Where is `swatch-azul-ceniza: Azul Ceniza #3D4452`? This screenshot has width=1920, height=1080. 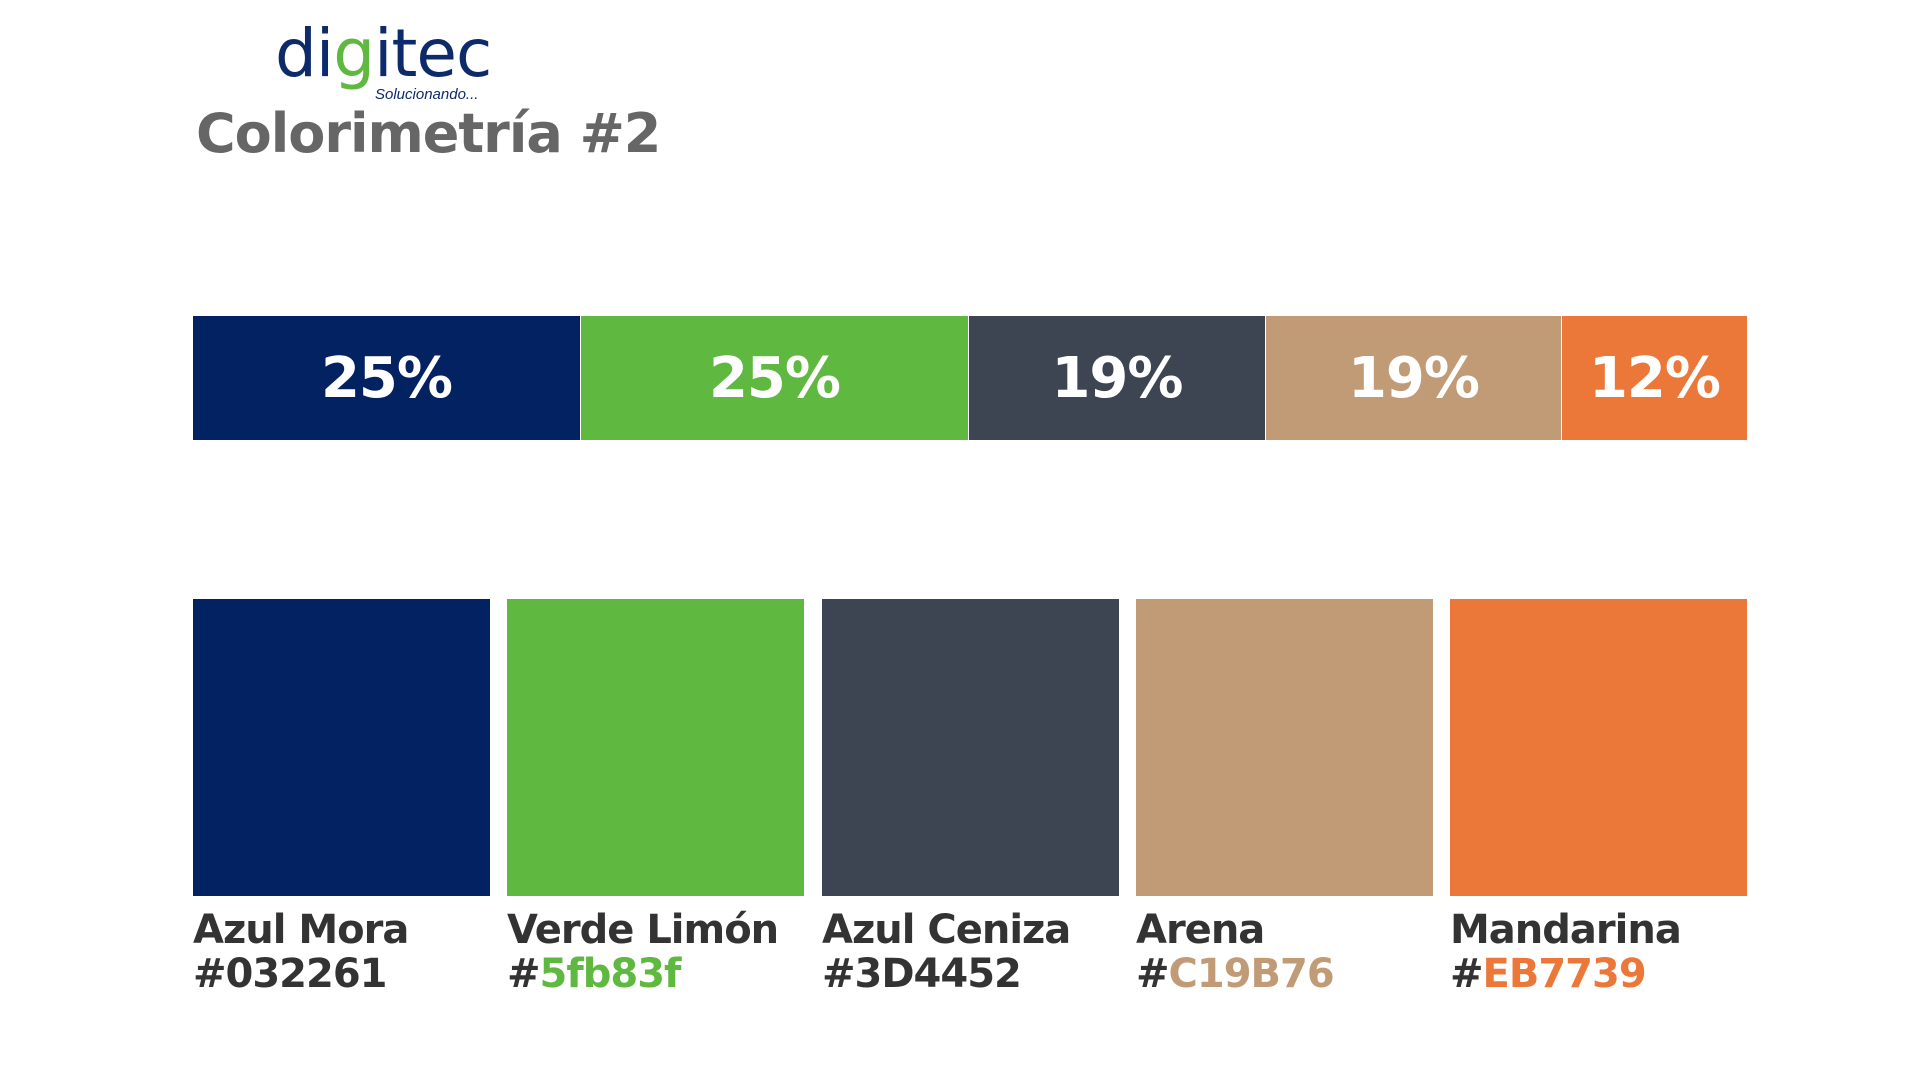
swatch-azul-ceniza: Azul Ceniza #3D4452 is located at coordinates (970, 797).